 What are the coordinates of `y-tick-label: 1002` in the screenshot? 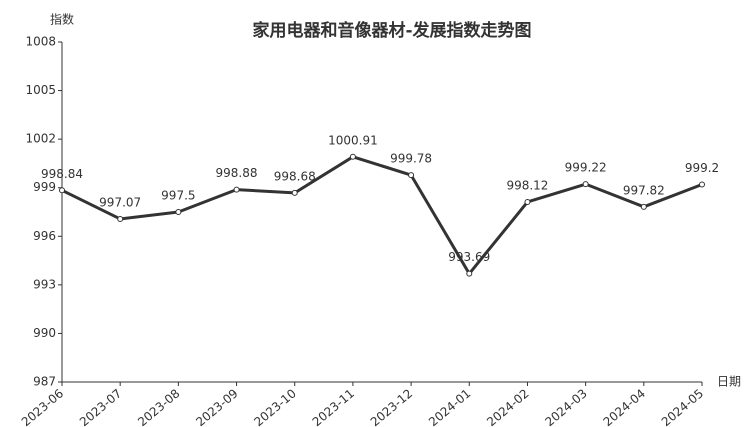 It's located at (40, 139).